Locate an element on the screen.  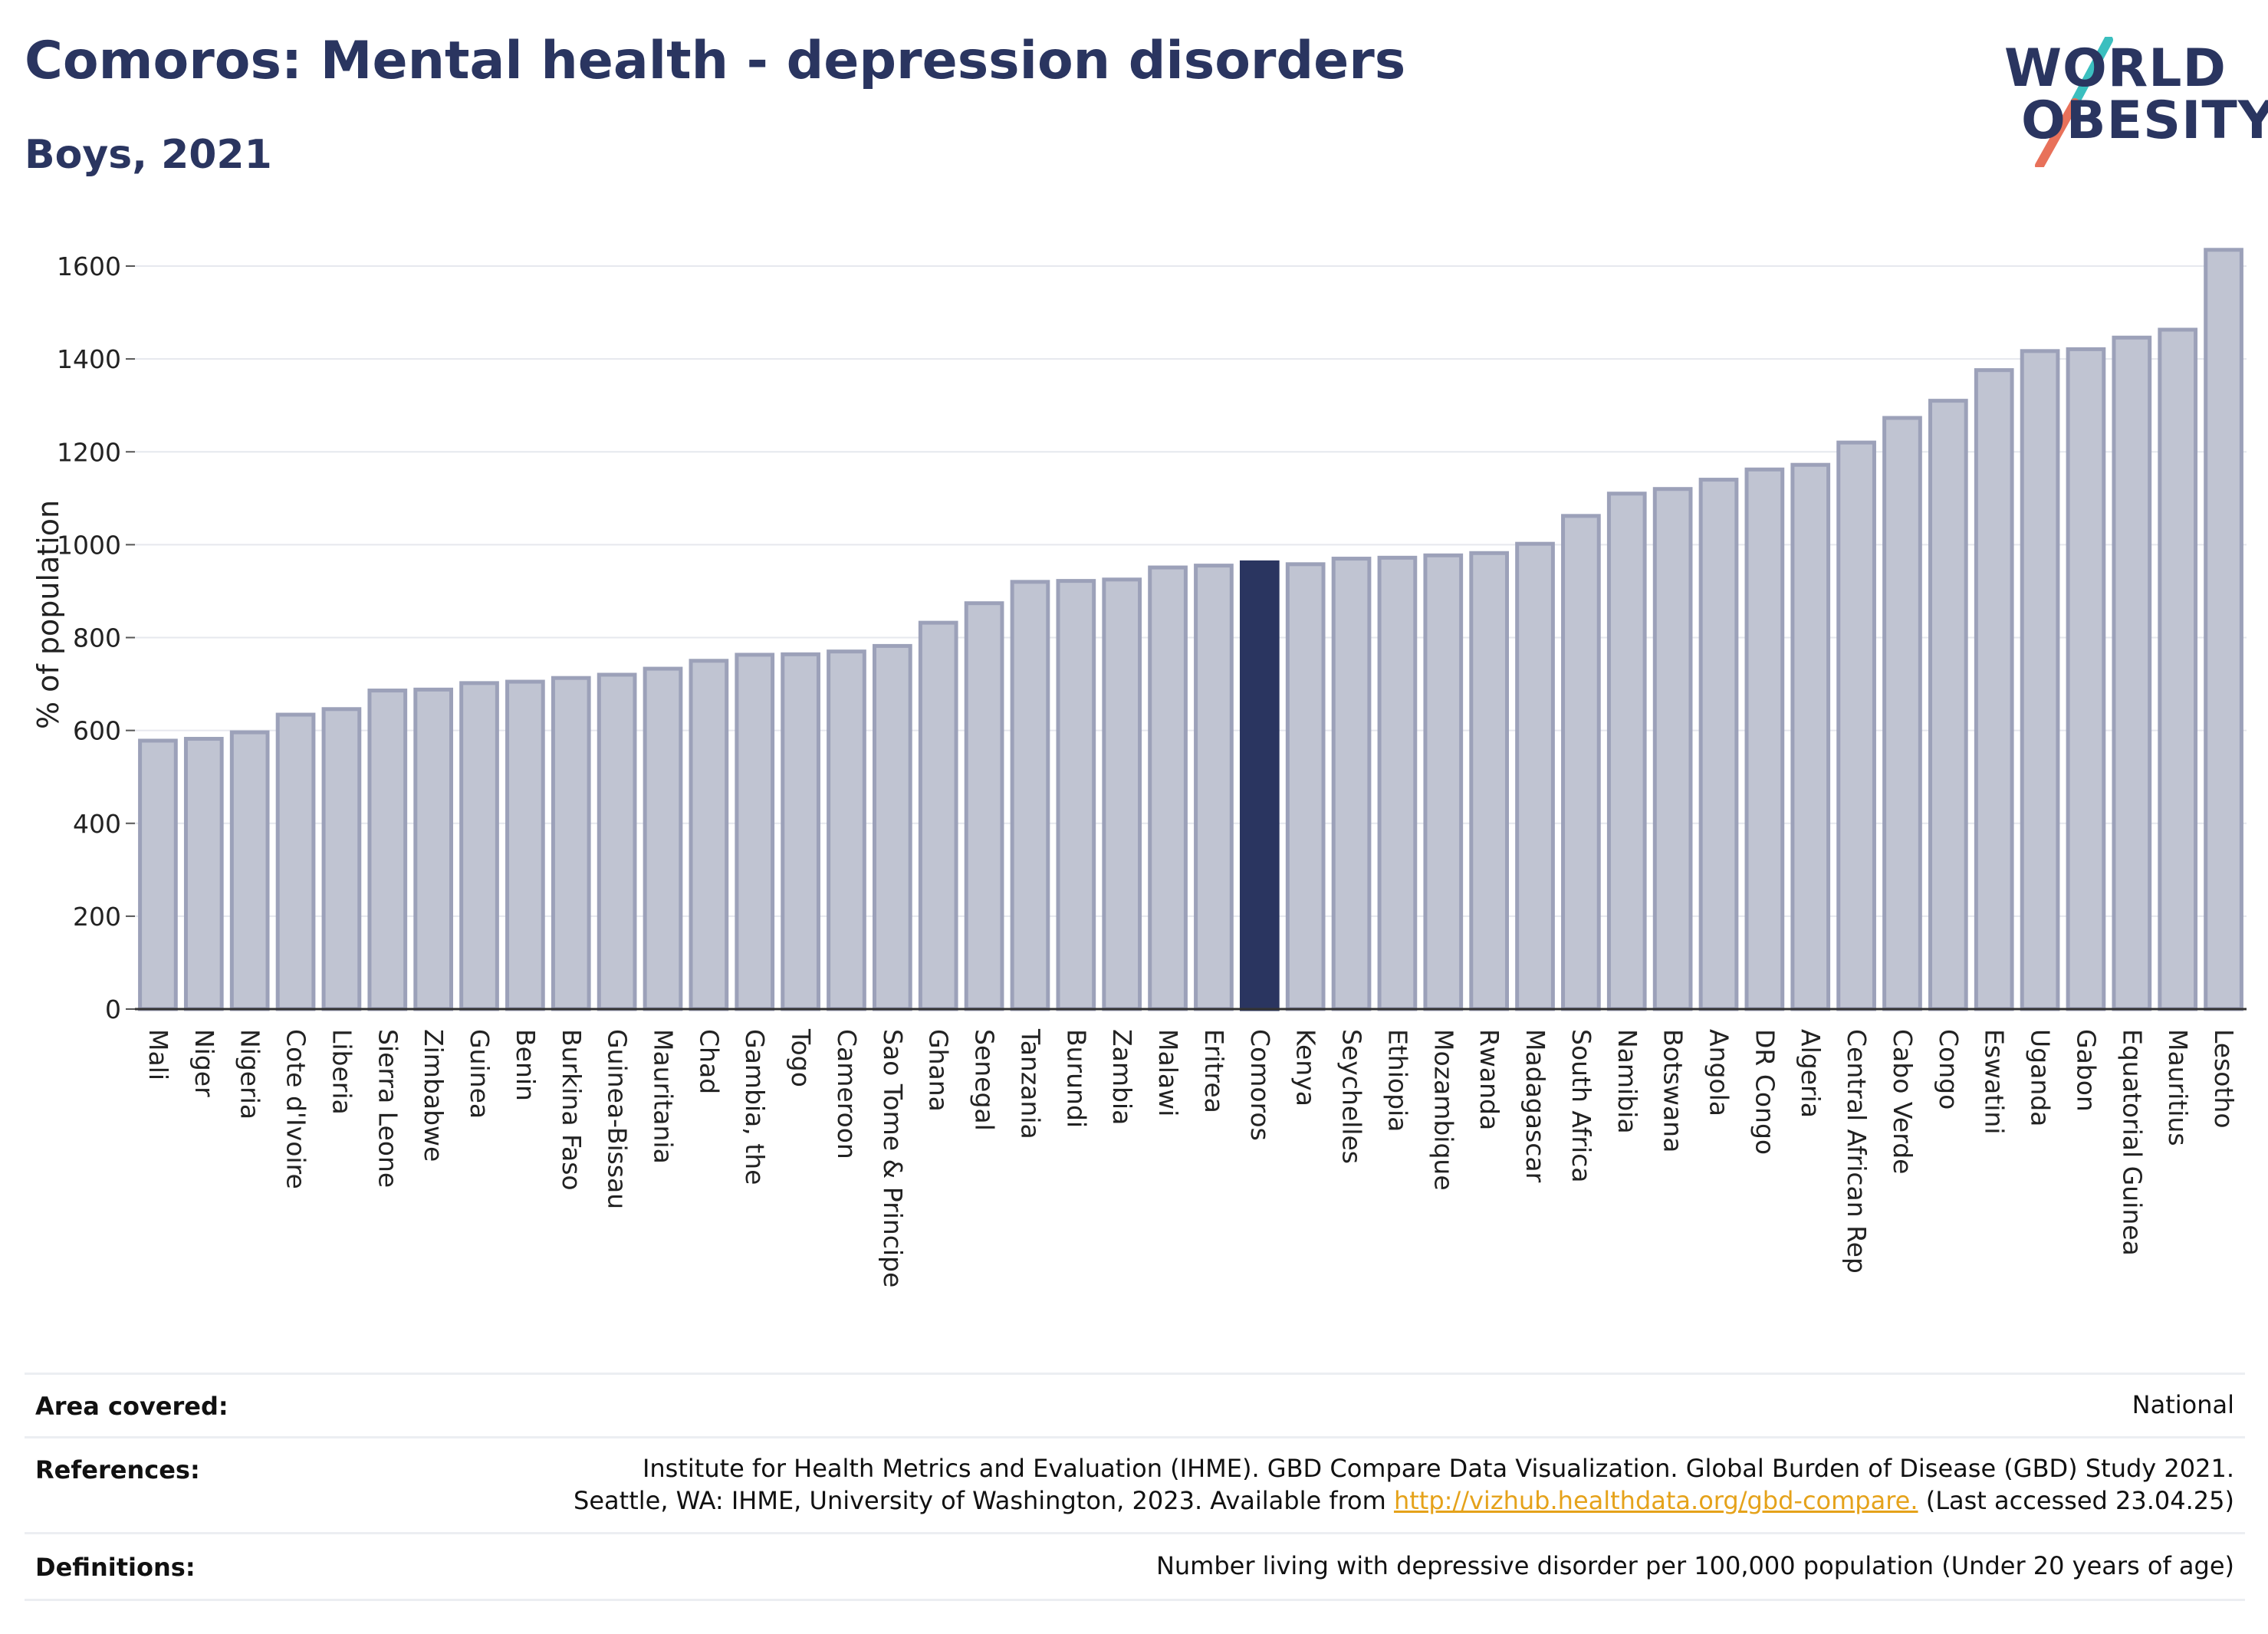
bar-ghana is located at coordinates (938, 816).